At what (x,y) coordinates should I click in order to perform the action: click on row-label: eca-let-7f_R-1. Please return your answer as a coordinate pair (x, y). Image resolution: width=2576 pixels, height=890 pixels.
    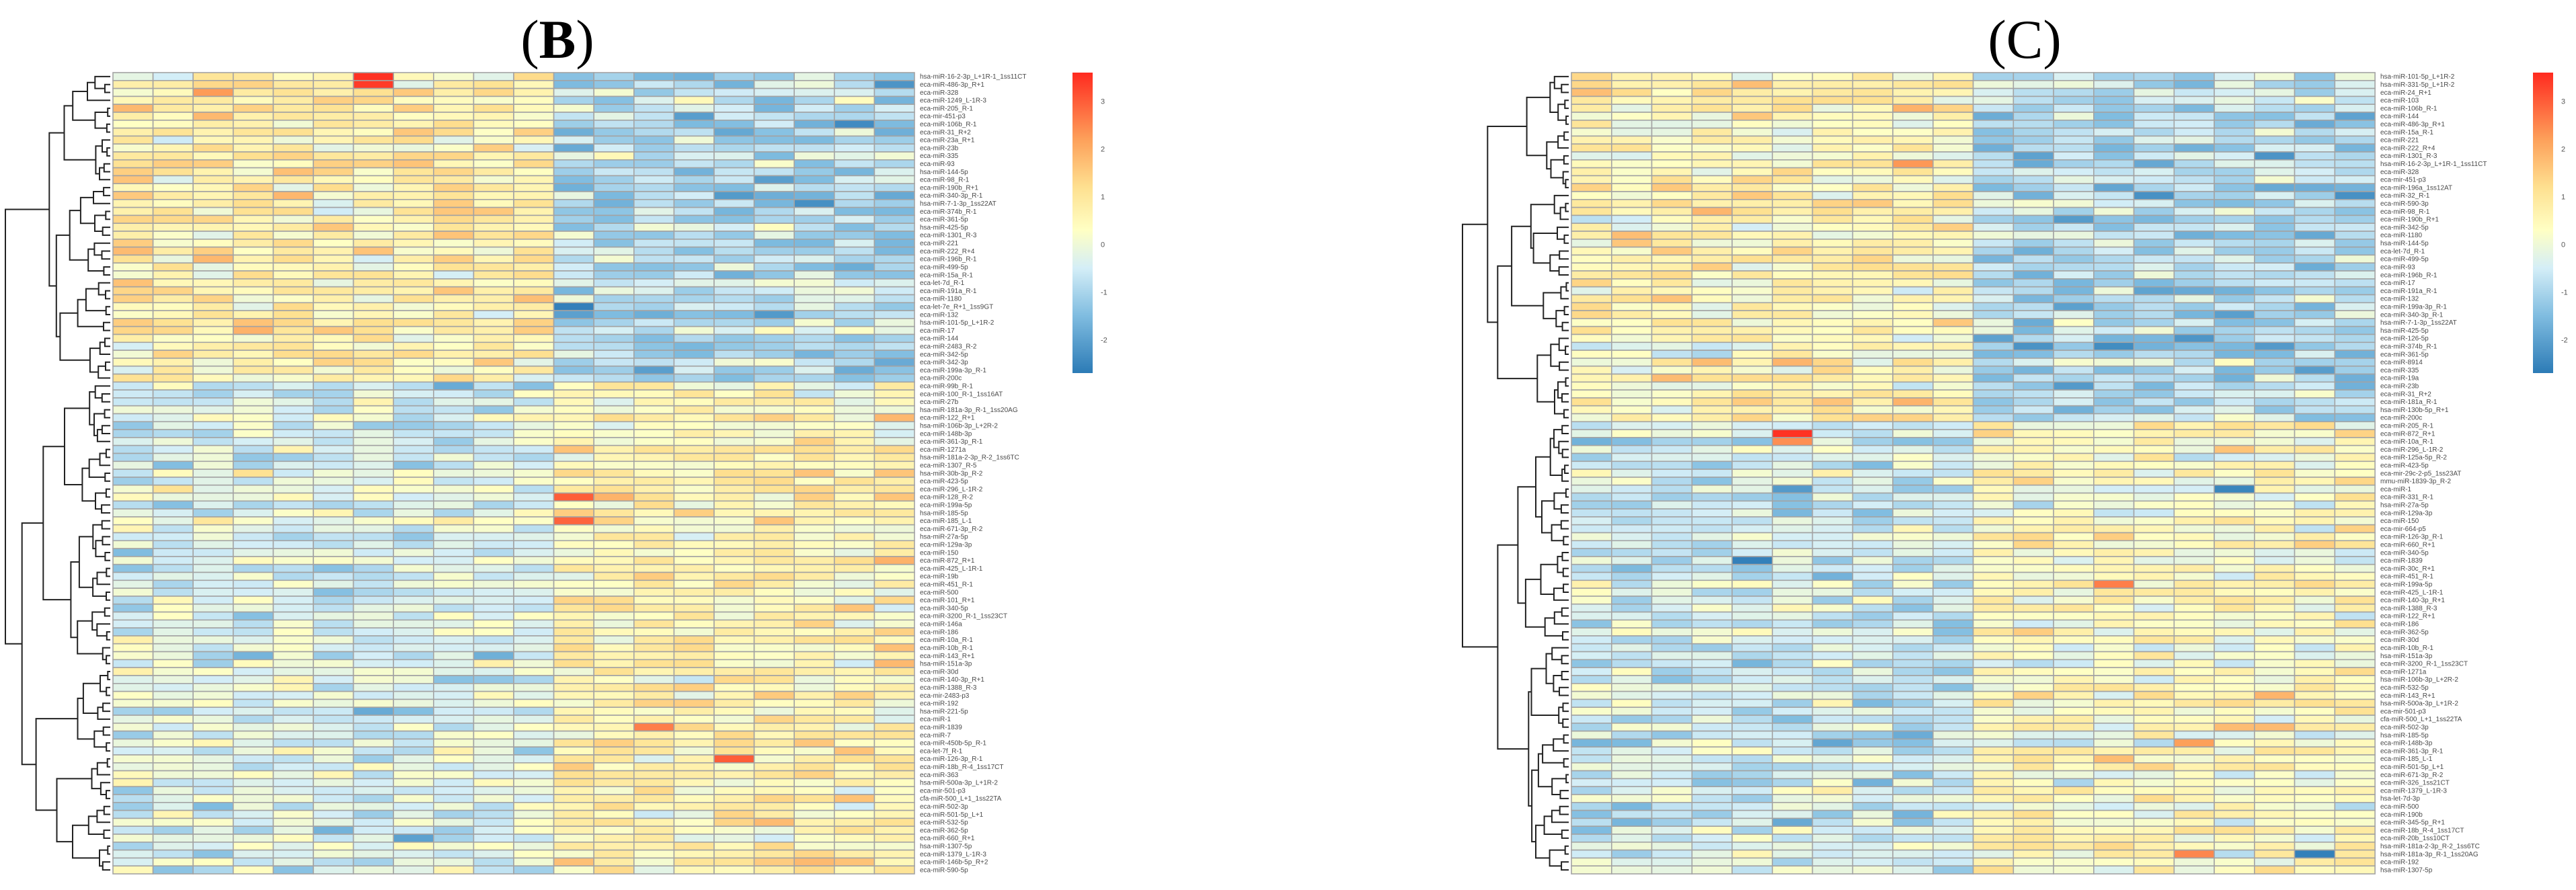
    Looking at the image, I should click on (942, 751).